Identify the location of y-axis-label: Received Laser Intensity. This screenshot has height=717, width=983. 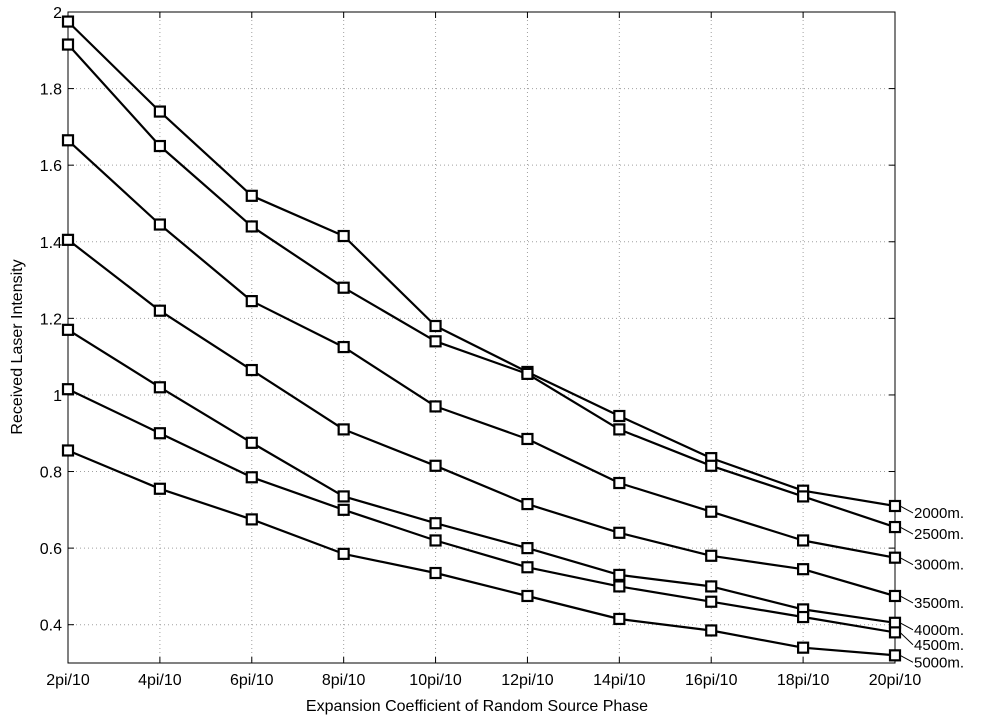
(17, 346).